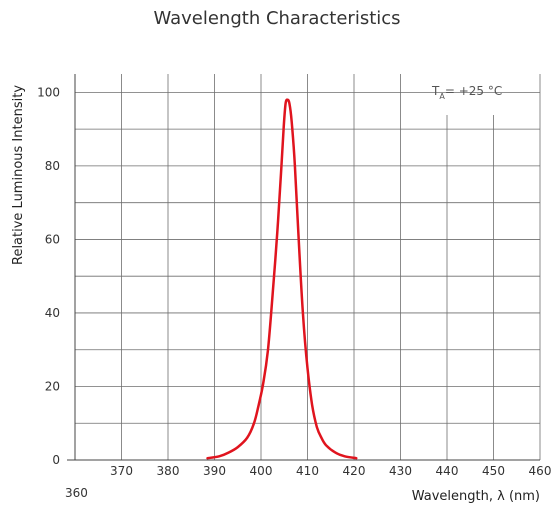  What do you see at coordinates (261, 471) in the screenshot?
I see `x-tick-label: 400` at bounding box center [261, 471].